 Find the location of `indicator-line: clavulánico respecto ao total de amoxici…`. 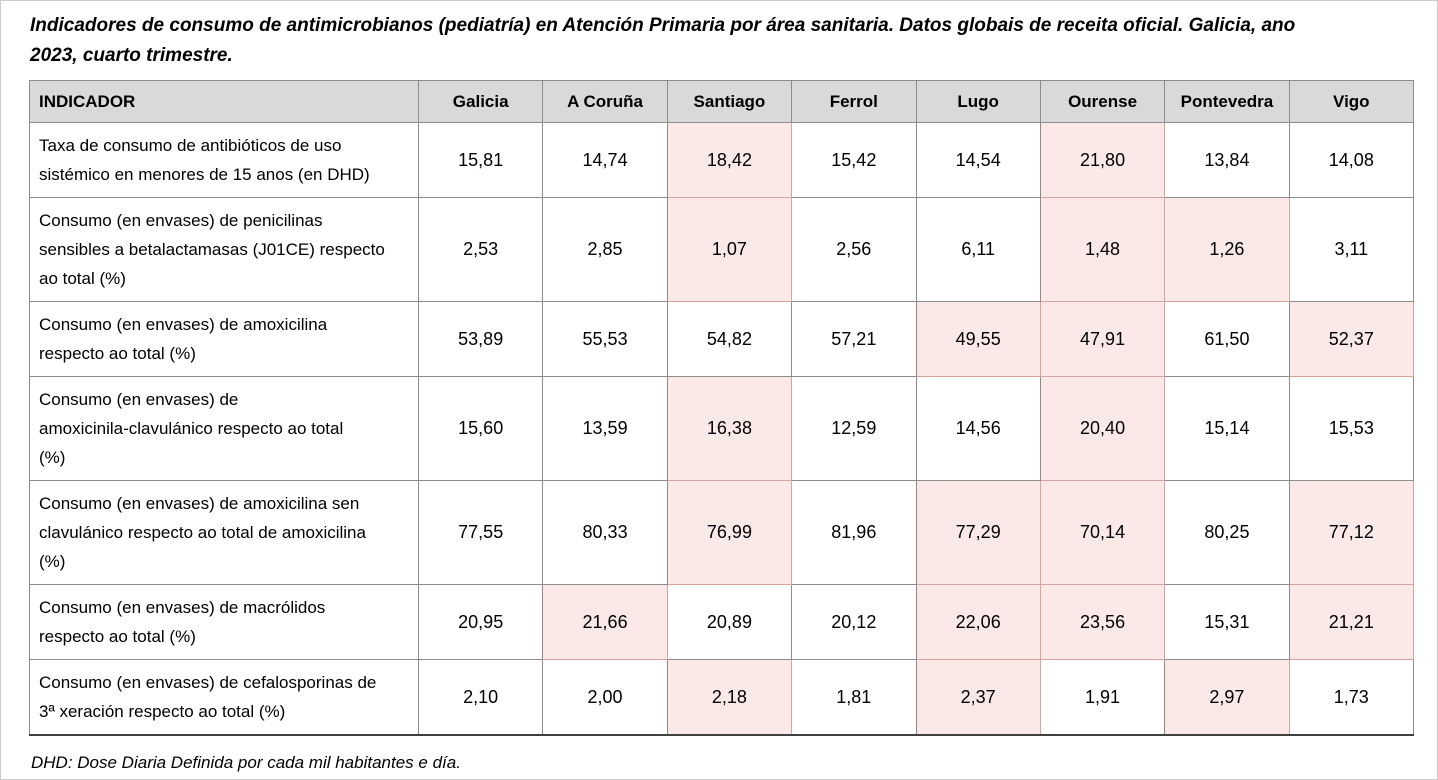

indicator-line: clavulánico respecto ao total de amoxici… is located at coordinates (202, 532).